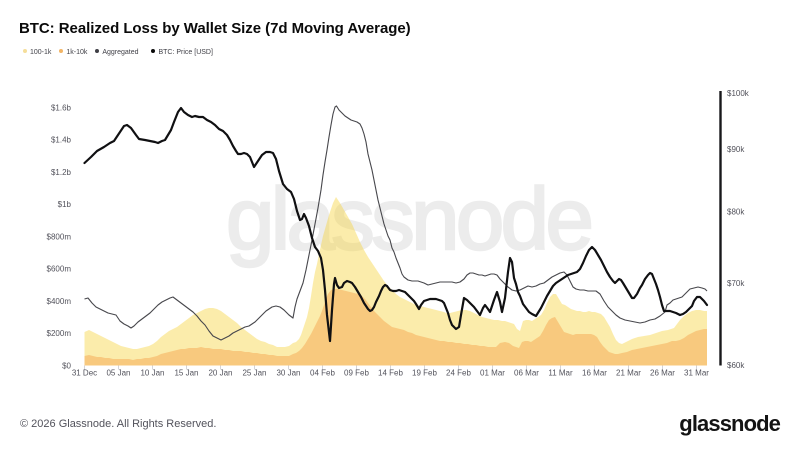 The height and width of the screenshot is (450, 800). Describe the element at coordinates (424, 373) in the screenshot. I see `svg-text: 19 Feb` at that location.